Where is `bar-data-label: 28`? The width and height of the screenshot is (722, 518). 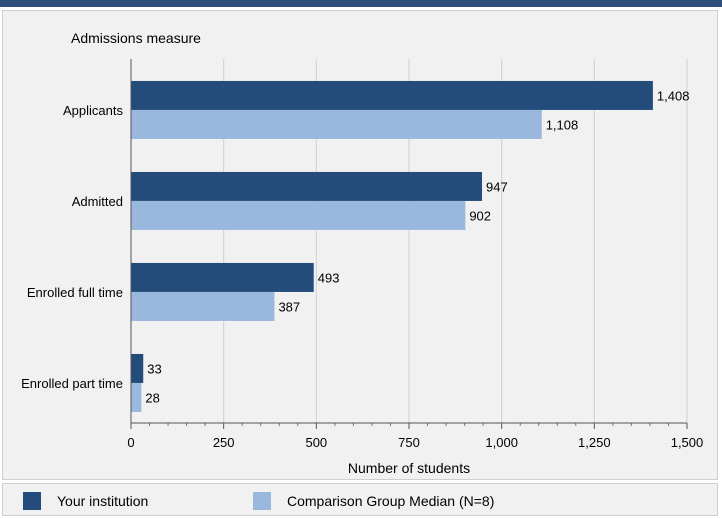 bar-data-label: 28 is located at coordinates (152, 397).